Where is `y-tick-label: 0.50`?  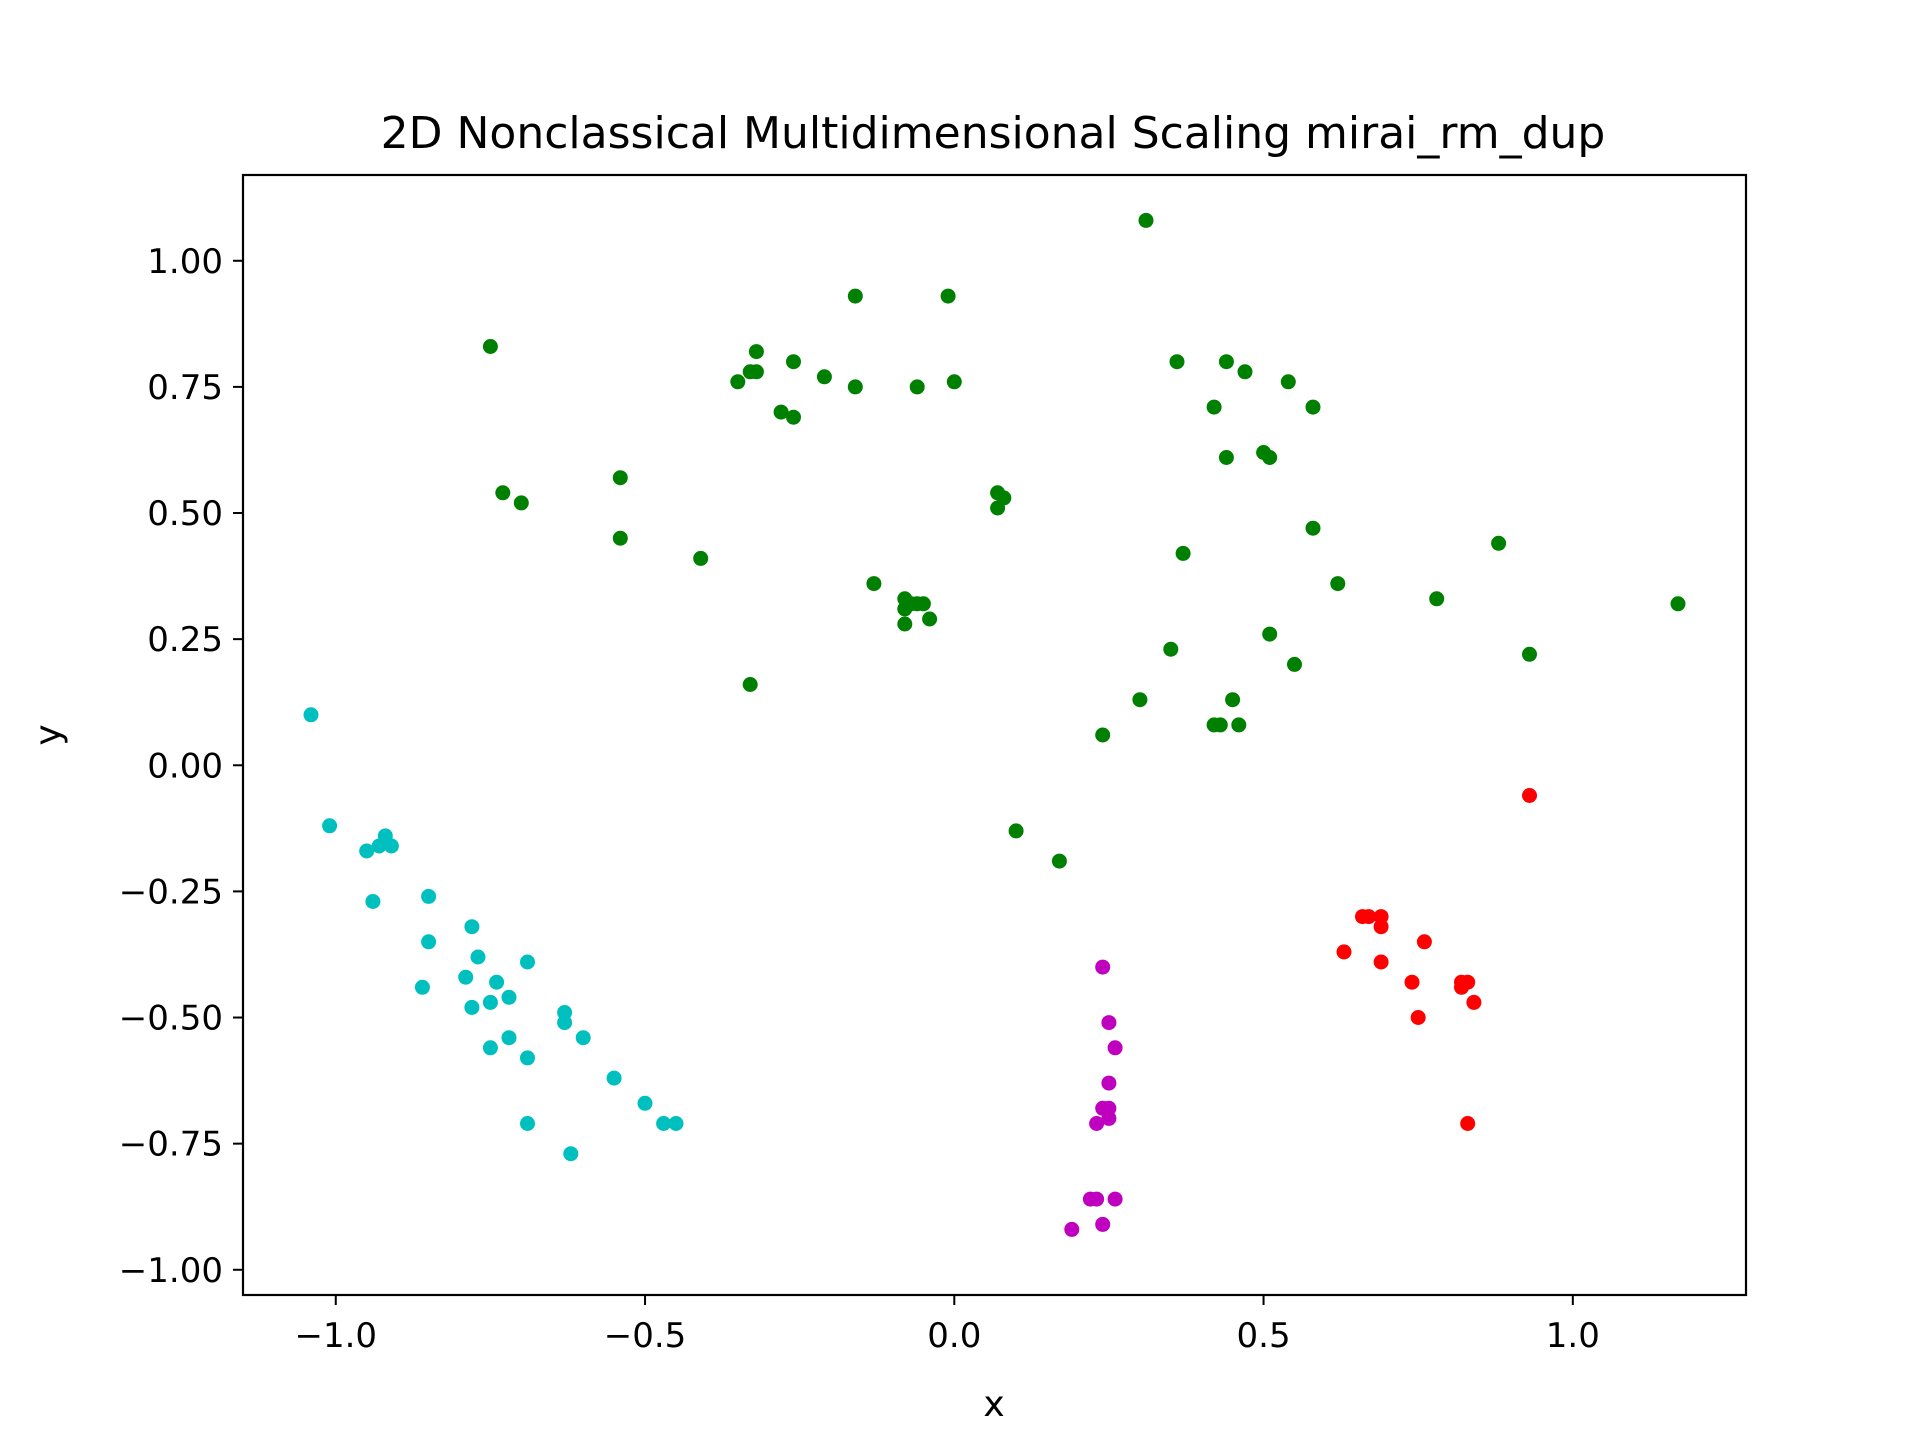 y-tick-label: 0.50 is located at coordinates (185, 514).